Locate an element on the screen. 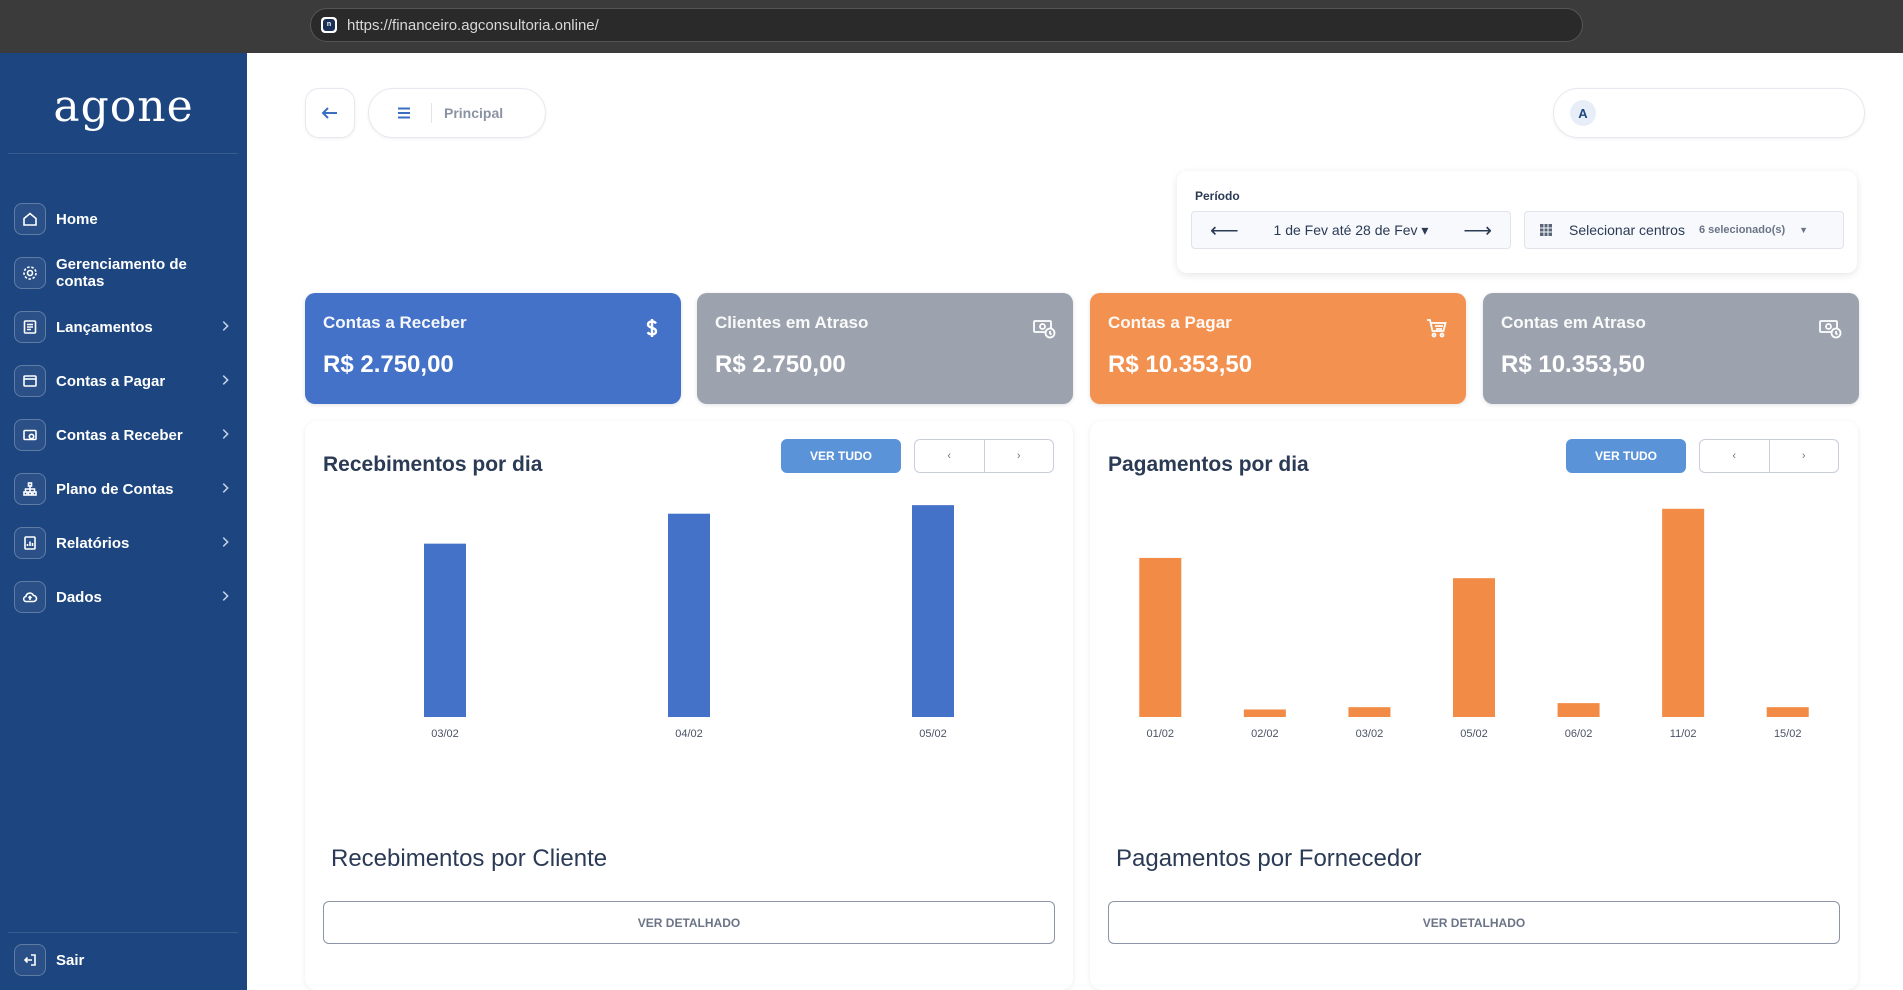  sidebar-item-gerenciamento: Gerenciamento de contas is located at coordinates (124, 273).